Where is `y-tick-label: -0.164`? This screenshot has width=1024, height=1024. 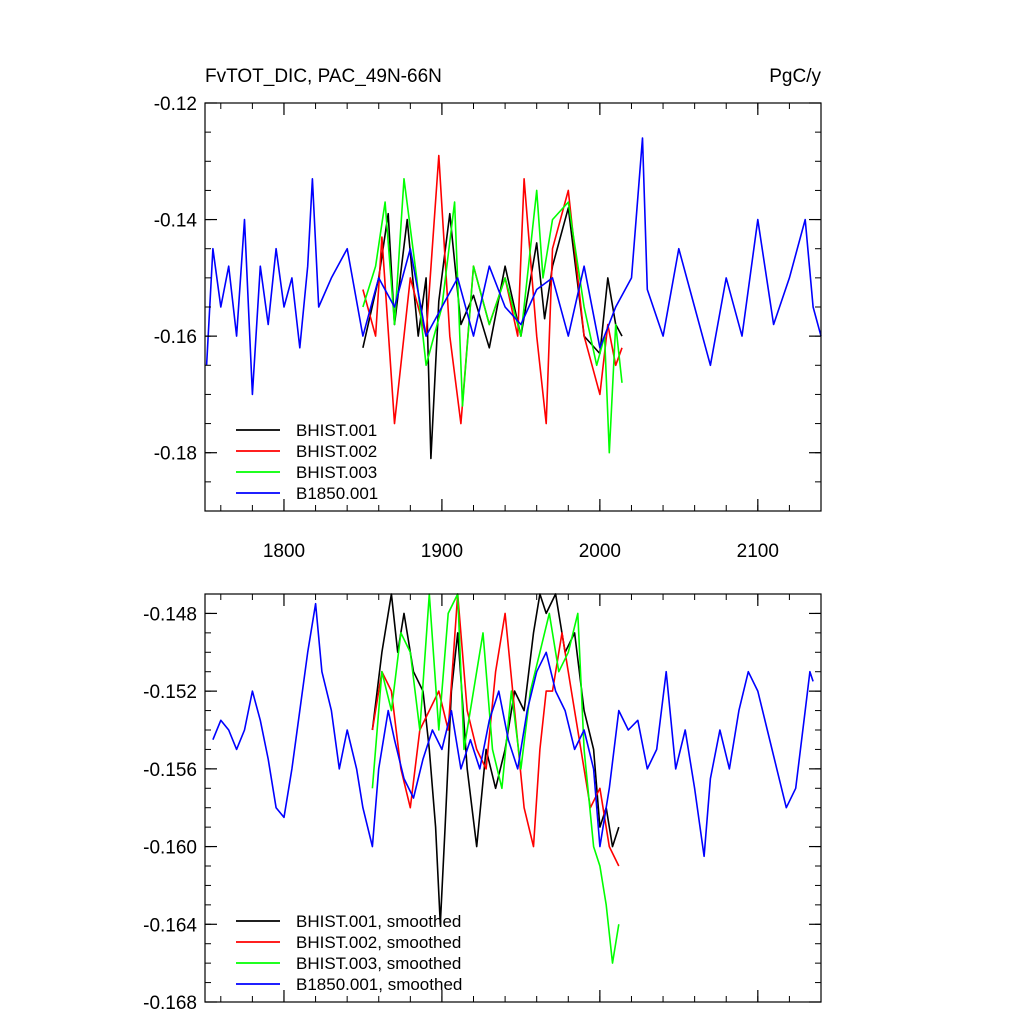
y-tick-label: -0.164 is located at coordinates (170, 925).